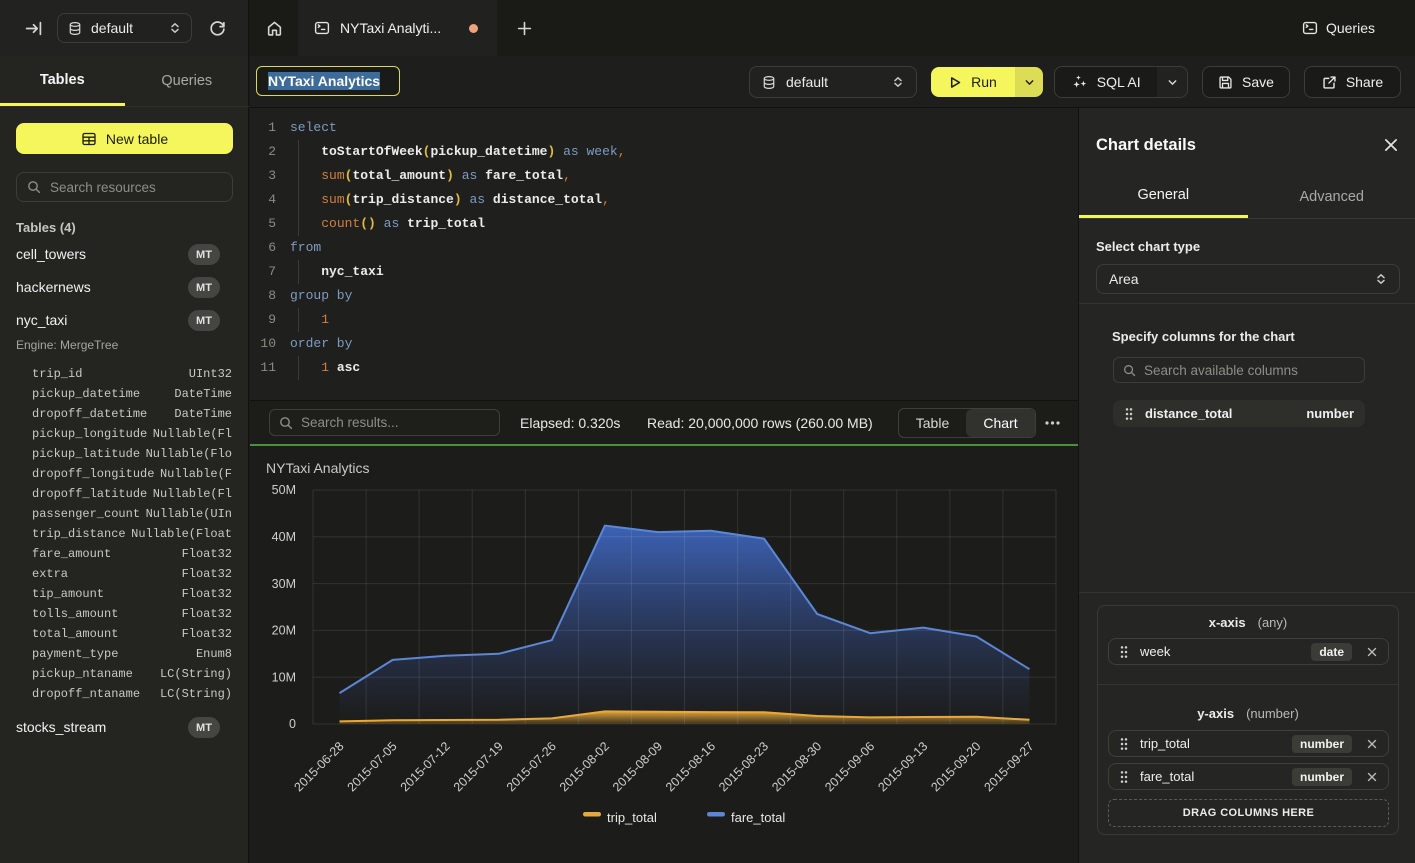  I want to click on svg-text: 2015-07-05, so click(372, 766).